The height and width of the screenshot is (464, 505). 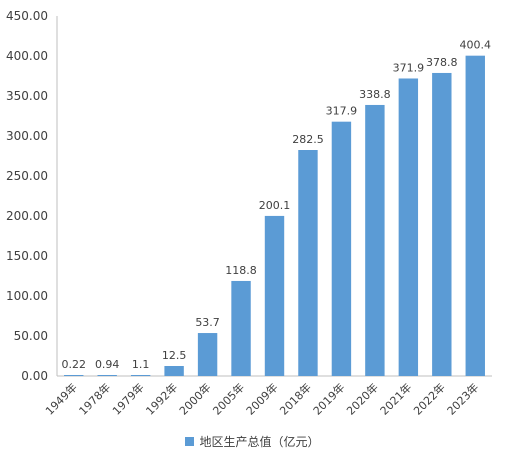 What do you see at coordinates (409, 67) in the screenshot?
I see `data-label: 371.9` at bounding box center [409, 67].